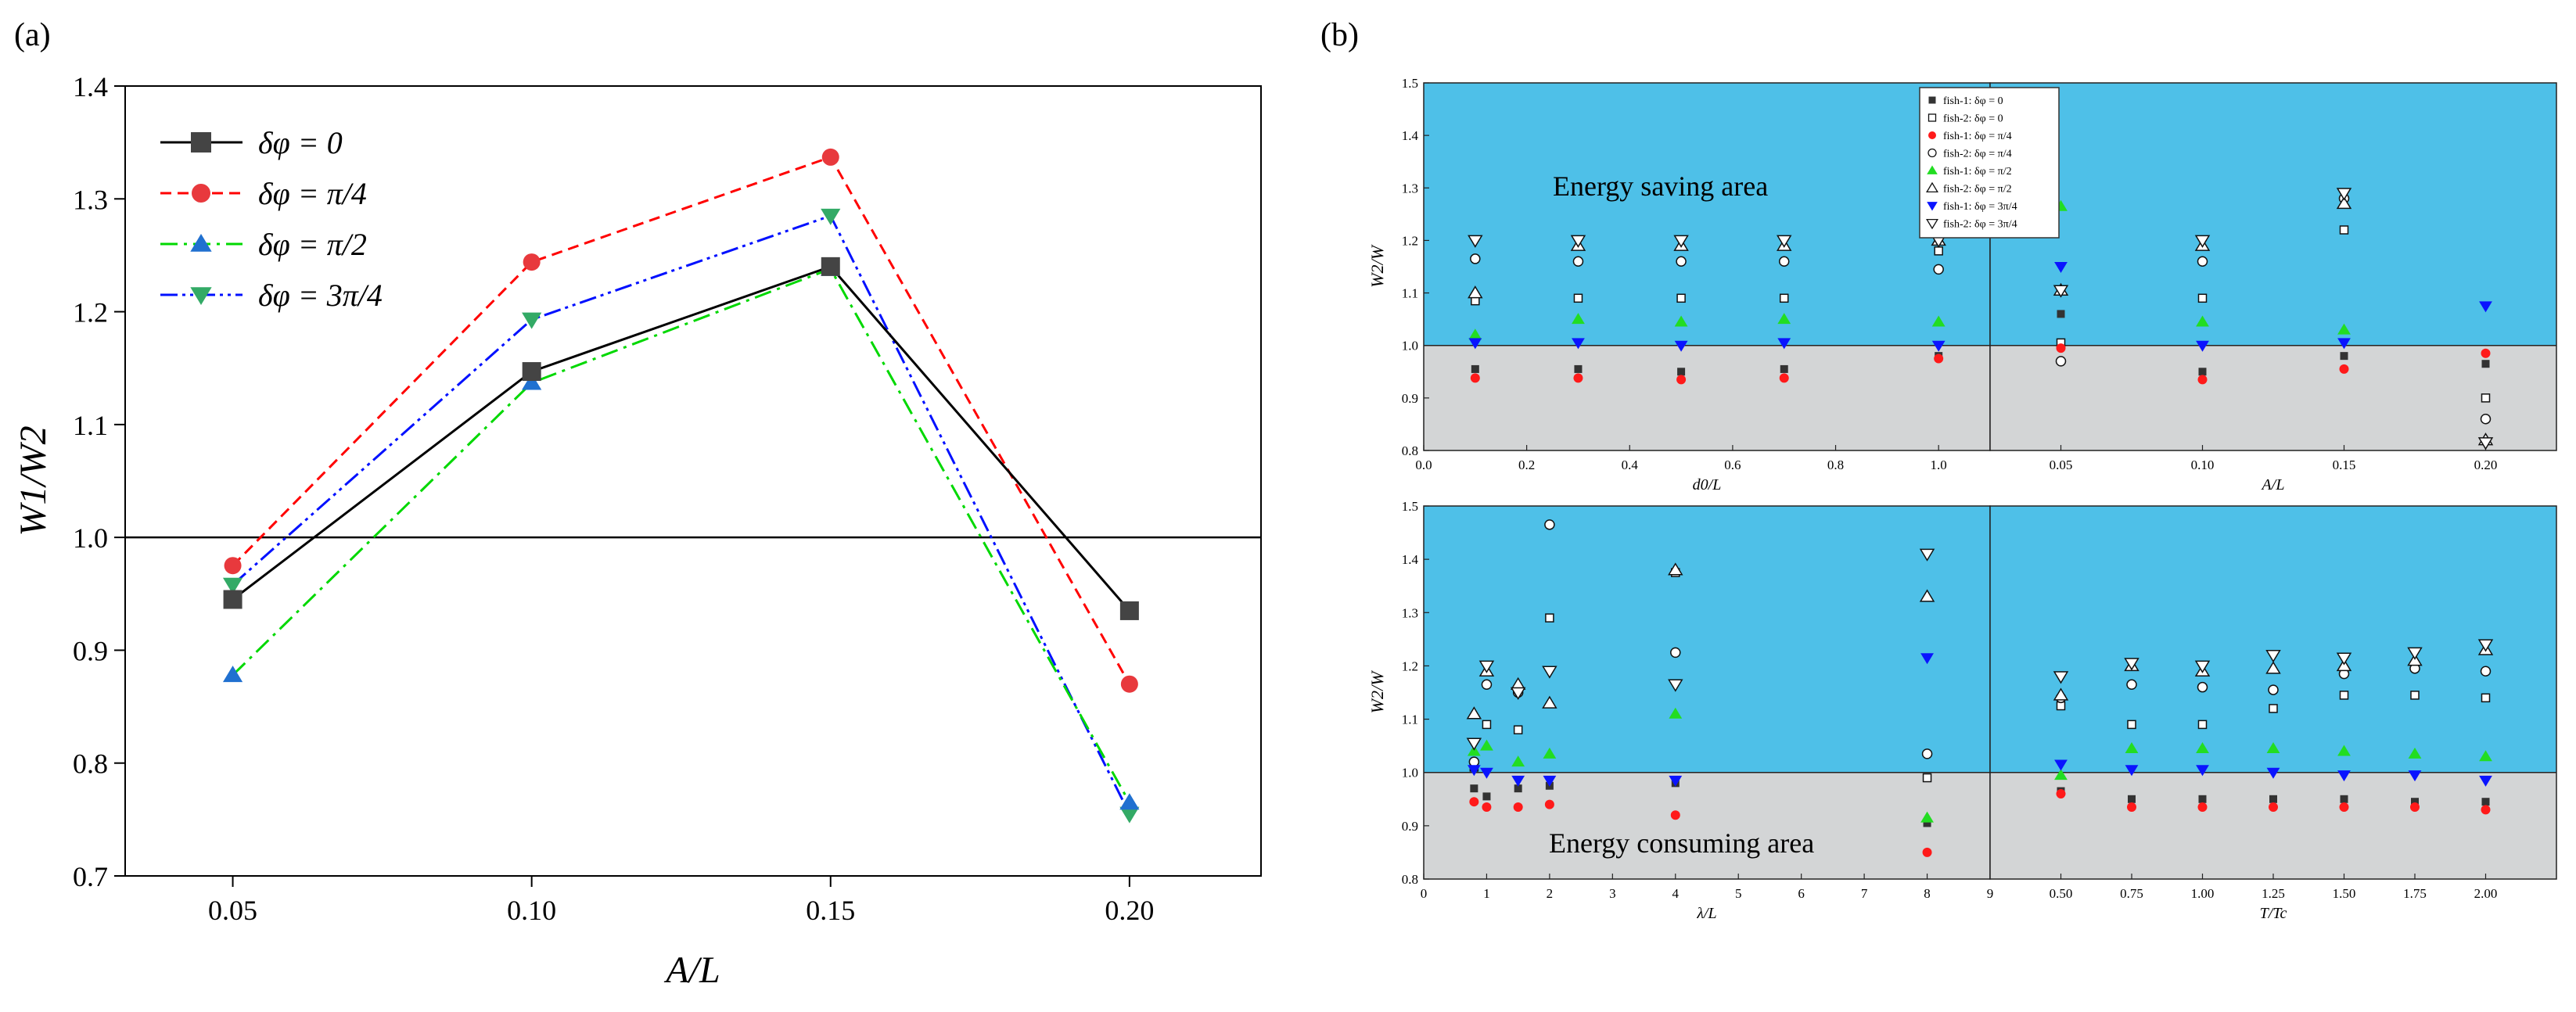 The height and width of the screenshot is (1012, 2576). Describe the element at coordinates (1410, 773) in the screenshot. I see `y-tick-label: 1.0` at that location.